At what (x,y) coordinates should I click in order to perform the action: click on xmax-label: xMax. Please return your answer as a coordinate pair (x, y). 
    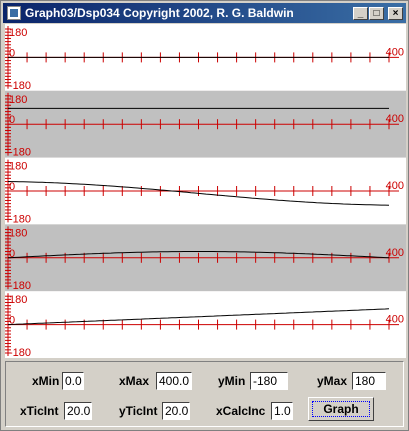
    Looking at the image, I should click on (134, 381).